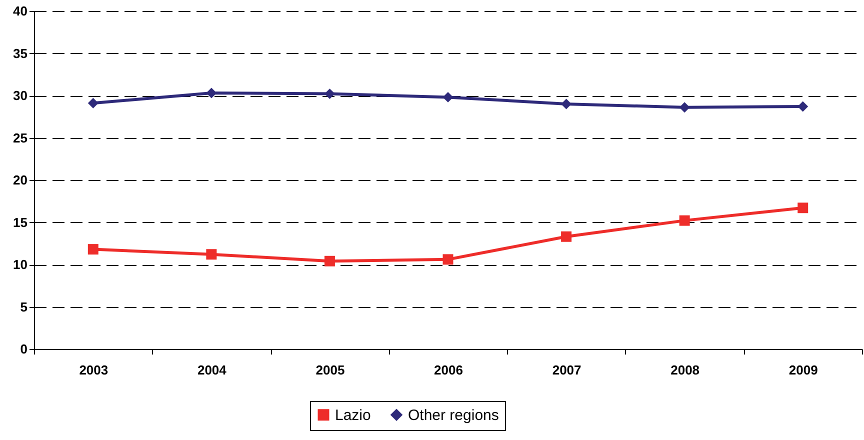 This screenshot has width=864, height=440. I want to click on y-tick-label: 15, so click(20, 222).